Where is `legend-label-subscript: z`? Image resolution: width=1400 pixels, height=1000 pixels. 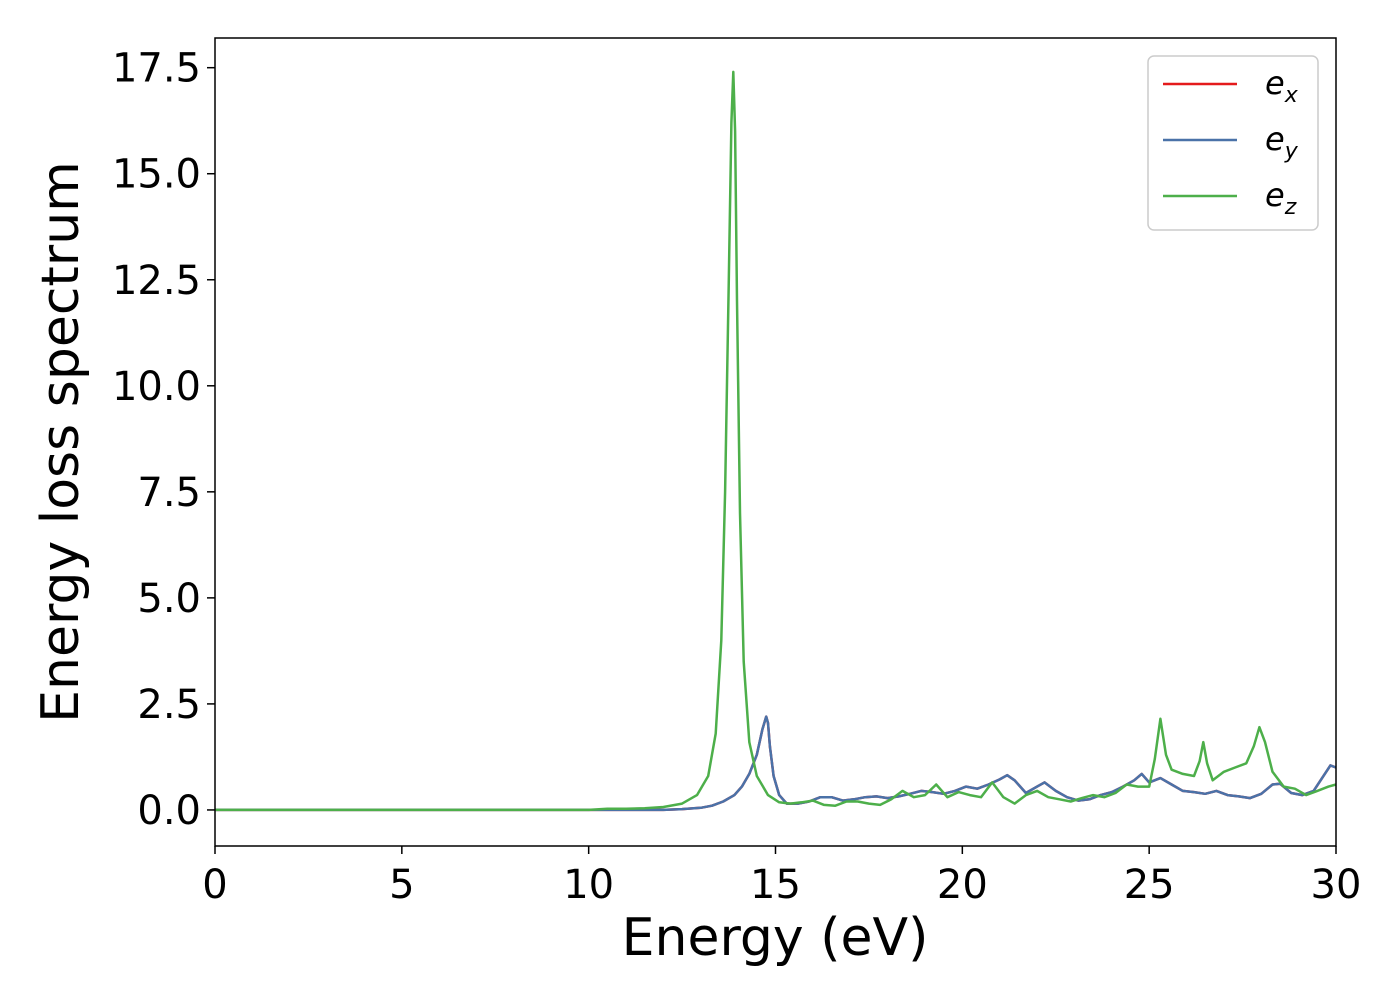
legend-label-subscript: z is located at coordinates (1290, 207).